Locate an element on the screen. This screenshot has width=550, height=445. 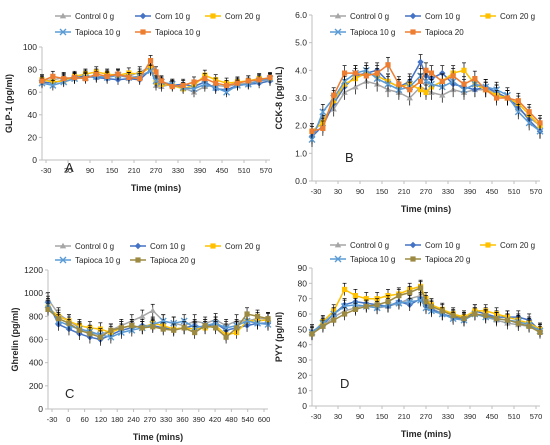
legend-label: Tapioca 20 is located at coordinates (444, 32).